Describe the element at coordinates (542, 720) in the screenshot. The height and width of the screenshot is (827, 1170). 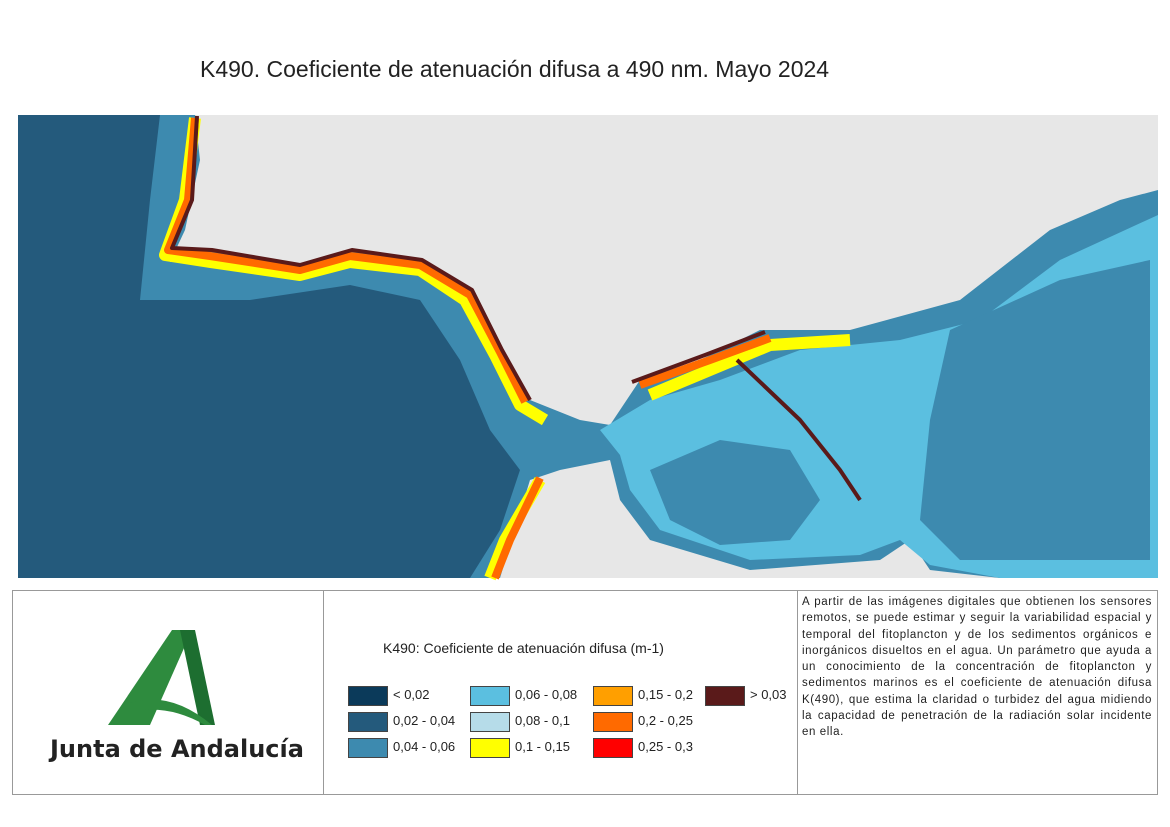
I see `legend-label: 0,08 - 0,1` at that location.